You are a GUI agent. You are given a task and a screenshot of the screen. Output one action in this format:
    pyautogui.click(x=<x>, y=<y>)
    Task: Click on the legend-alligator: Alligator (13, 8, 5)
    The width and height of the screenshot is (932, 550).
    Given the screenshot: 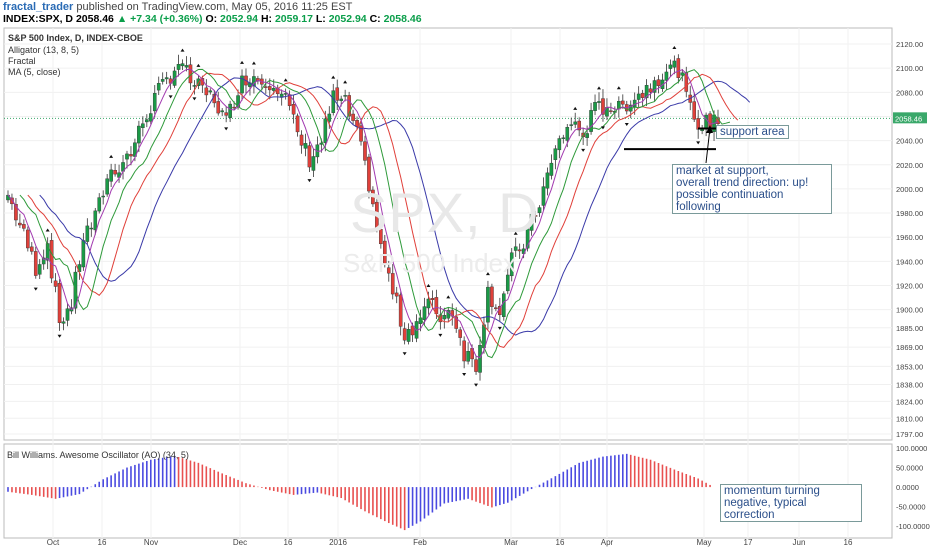 What is the action you would take?
    pyautogui.click(x=44, y=50)
    